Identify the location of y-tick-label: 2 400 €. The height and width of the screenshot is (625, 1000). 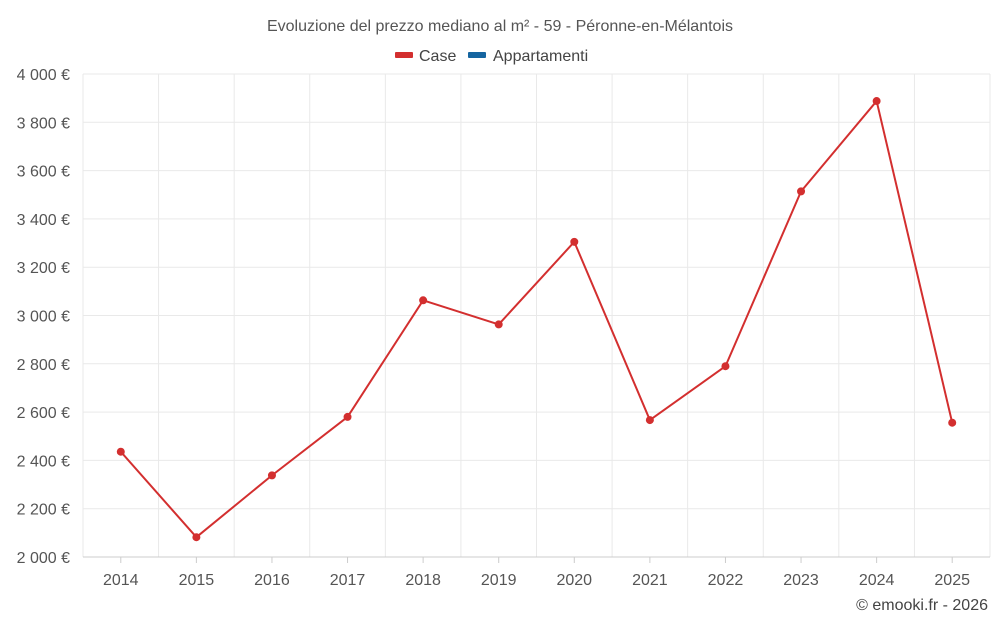
(43, 461).